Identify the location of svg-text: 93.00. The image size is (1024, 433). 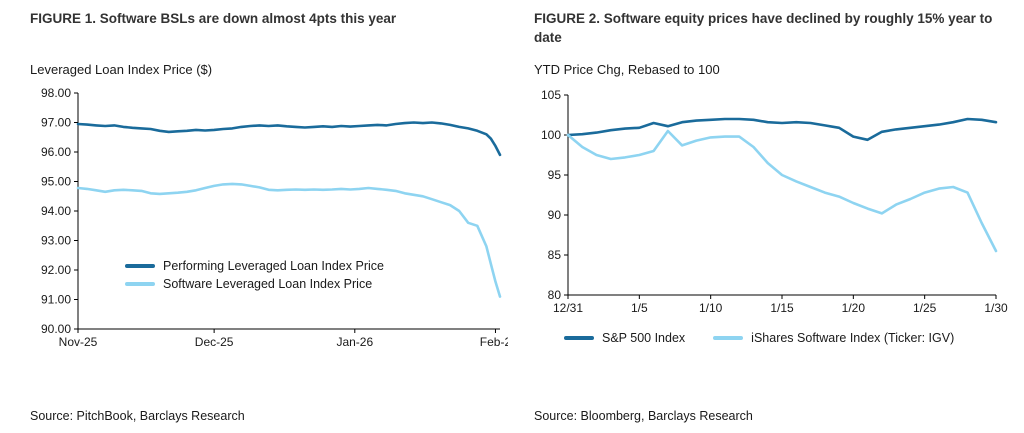
(56, 241).